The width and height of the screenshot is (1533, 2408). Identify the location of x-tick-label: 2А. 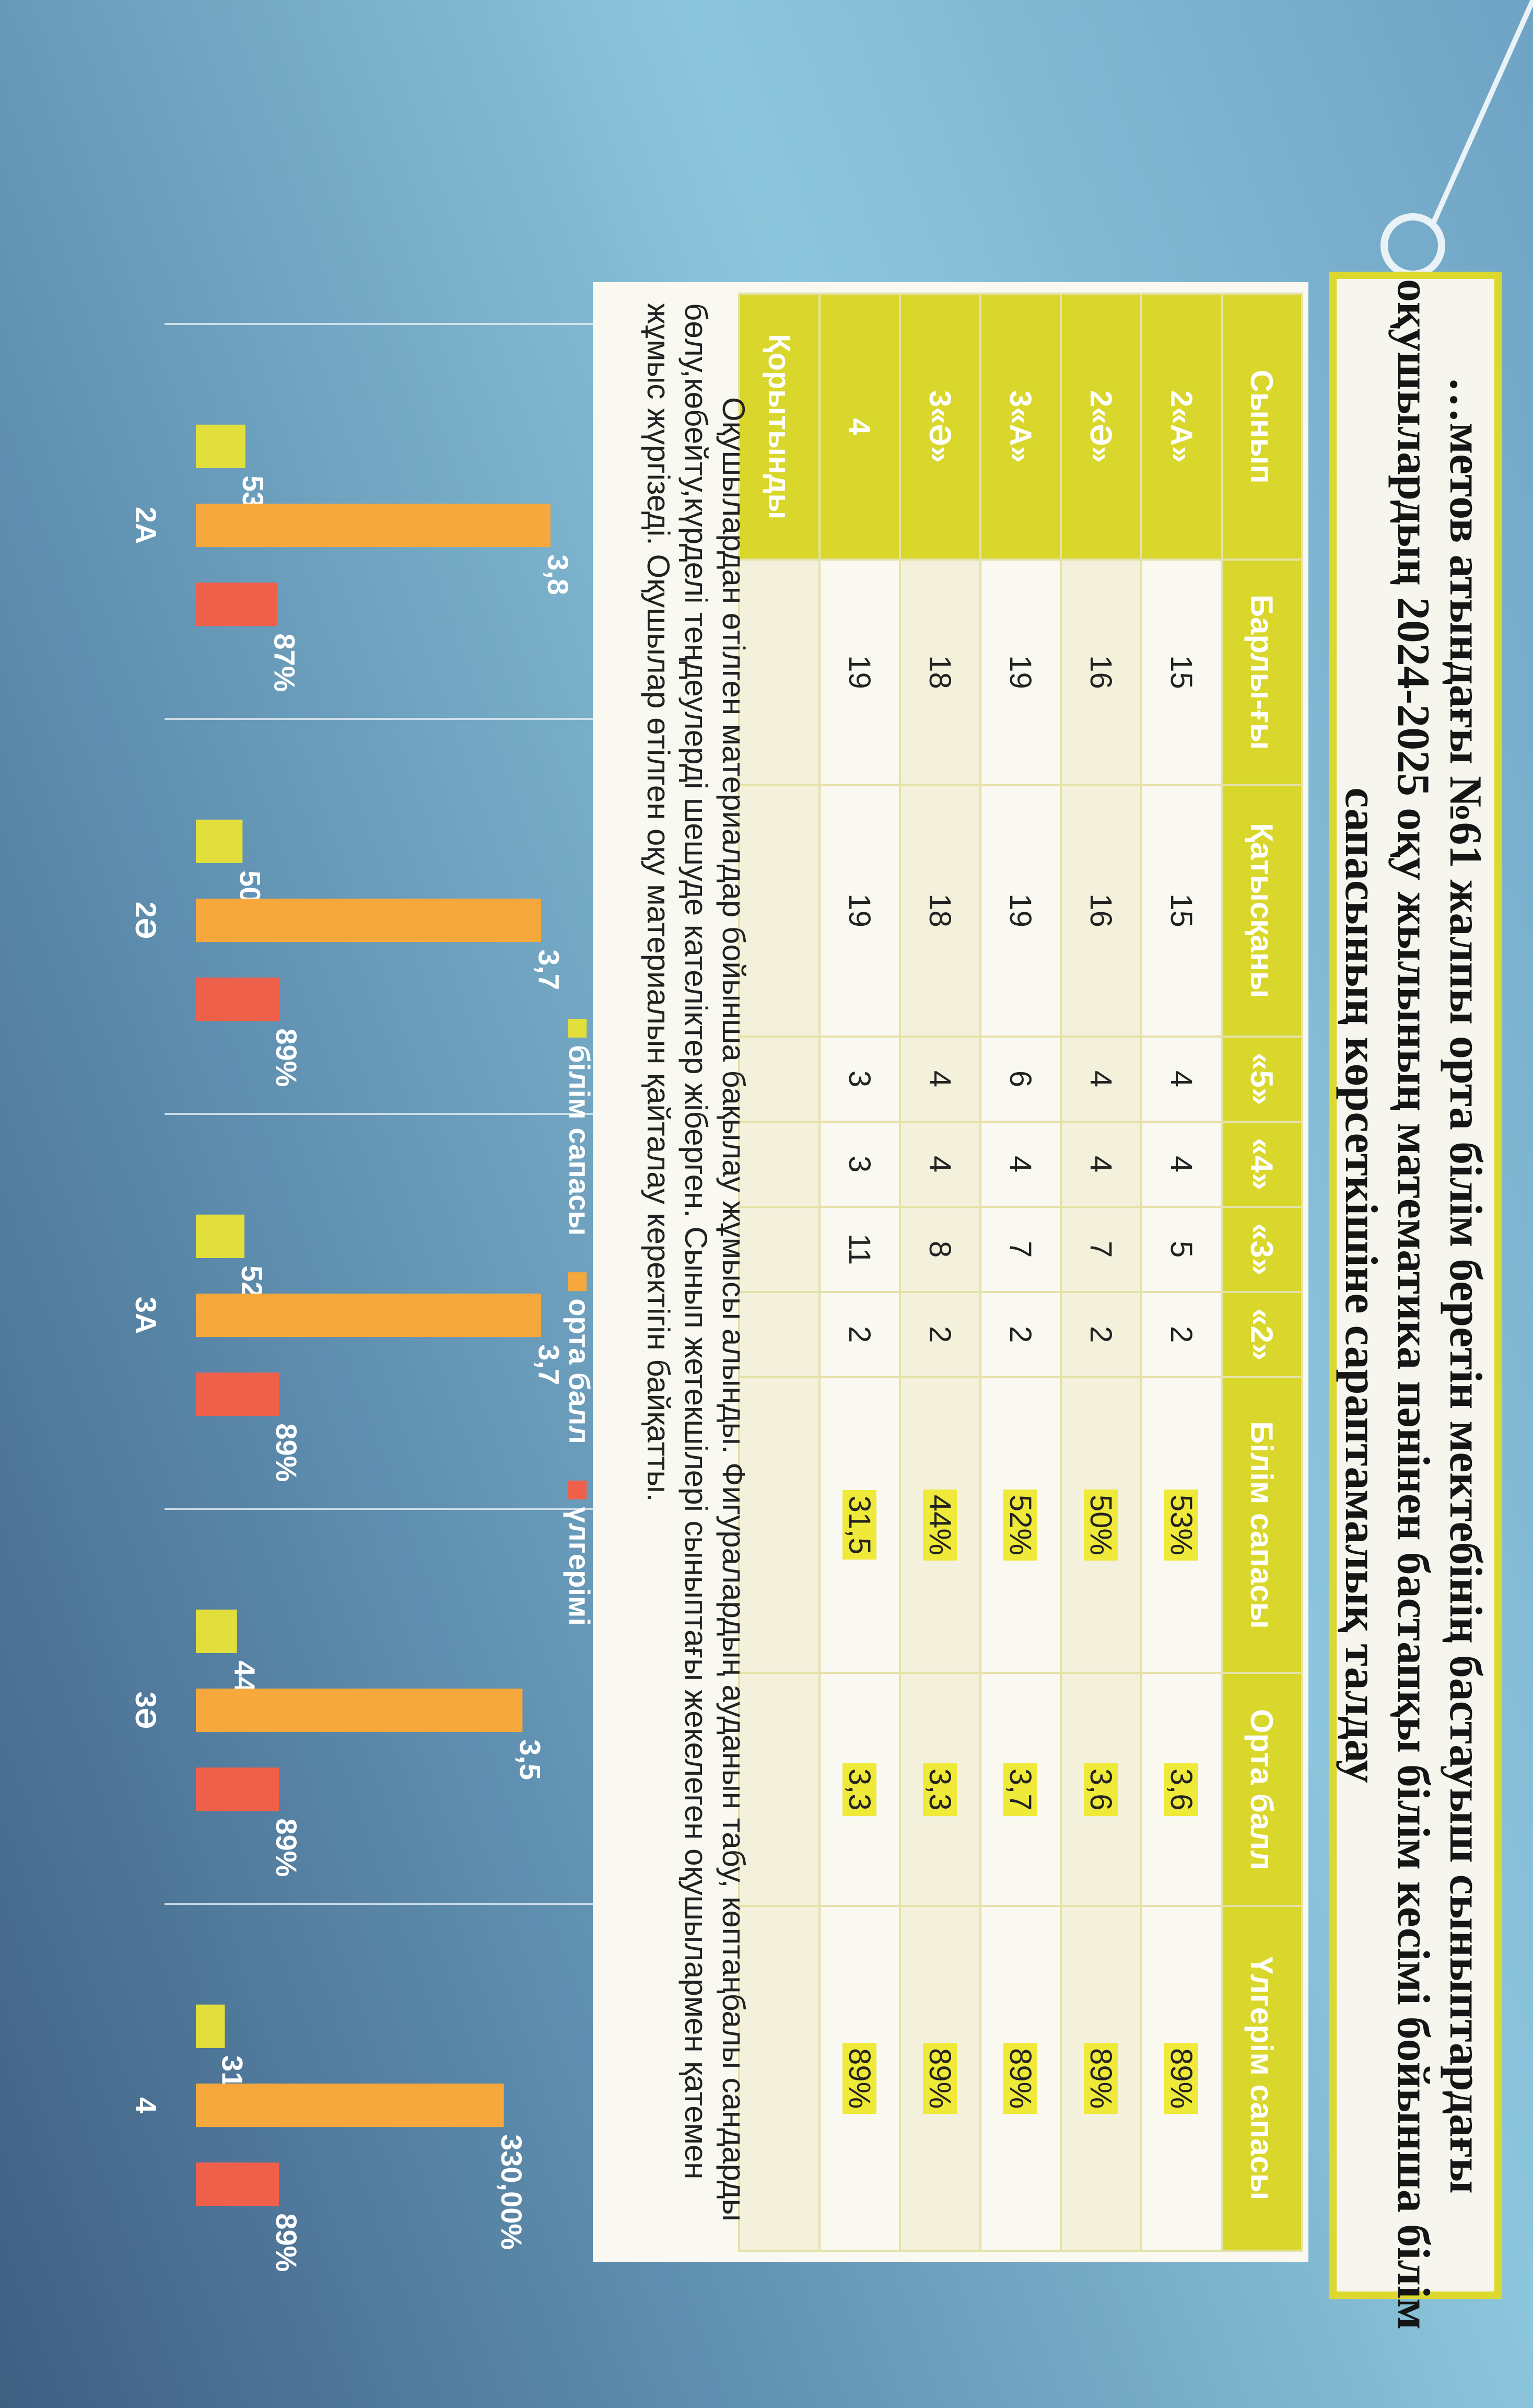
(146, 526).